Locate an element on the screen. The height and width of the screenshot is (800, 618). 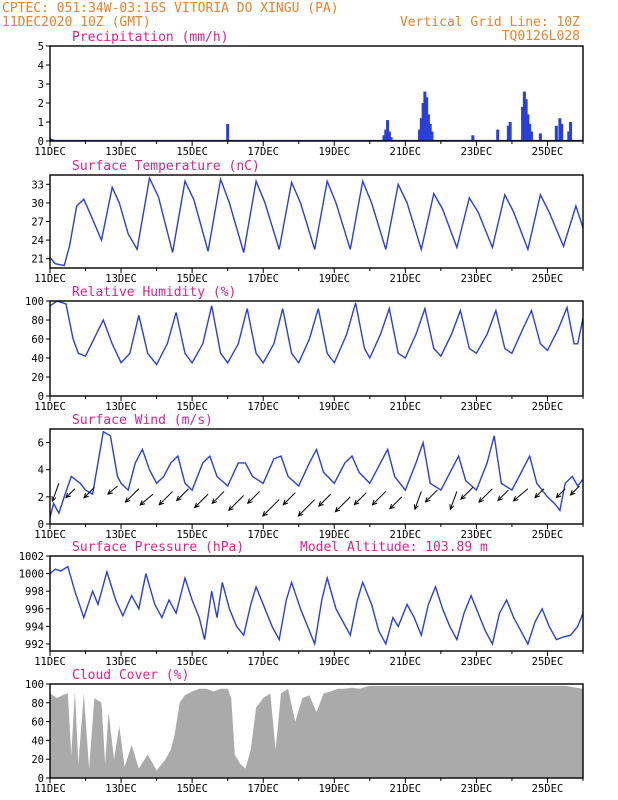
y-tick-label: 1002 is located at coordinates (31, 557).